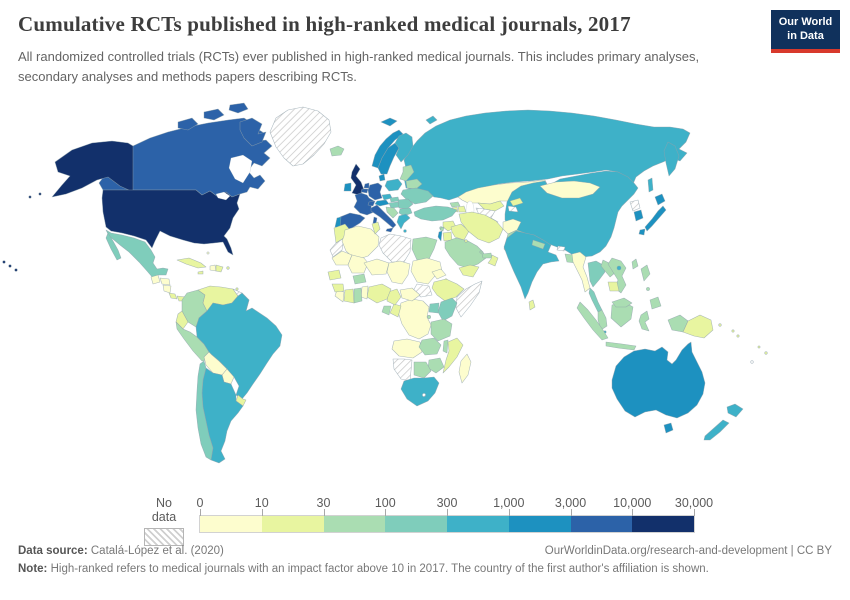 The height and width of the screenshot is (600, 850). Describe the element at coordinates (814, 551) in the screenshot. I see `license-badge: CC BY` at that location.